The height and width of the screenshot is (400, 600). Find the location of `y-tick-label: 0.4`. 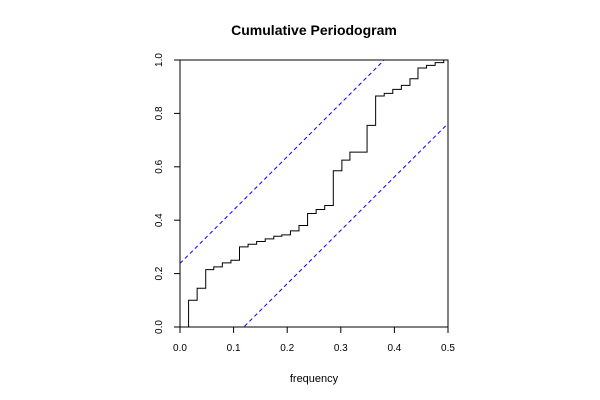

y-tick-label: 0.4 is located at coordinates (159, 220).